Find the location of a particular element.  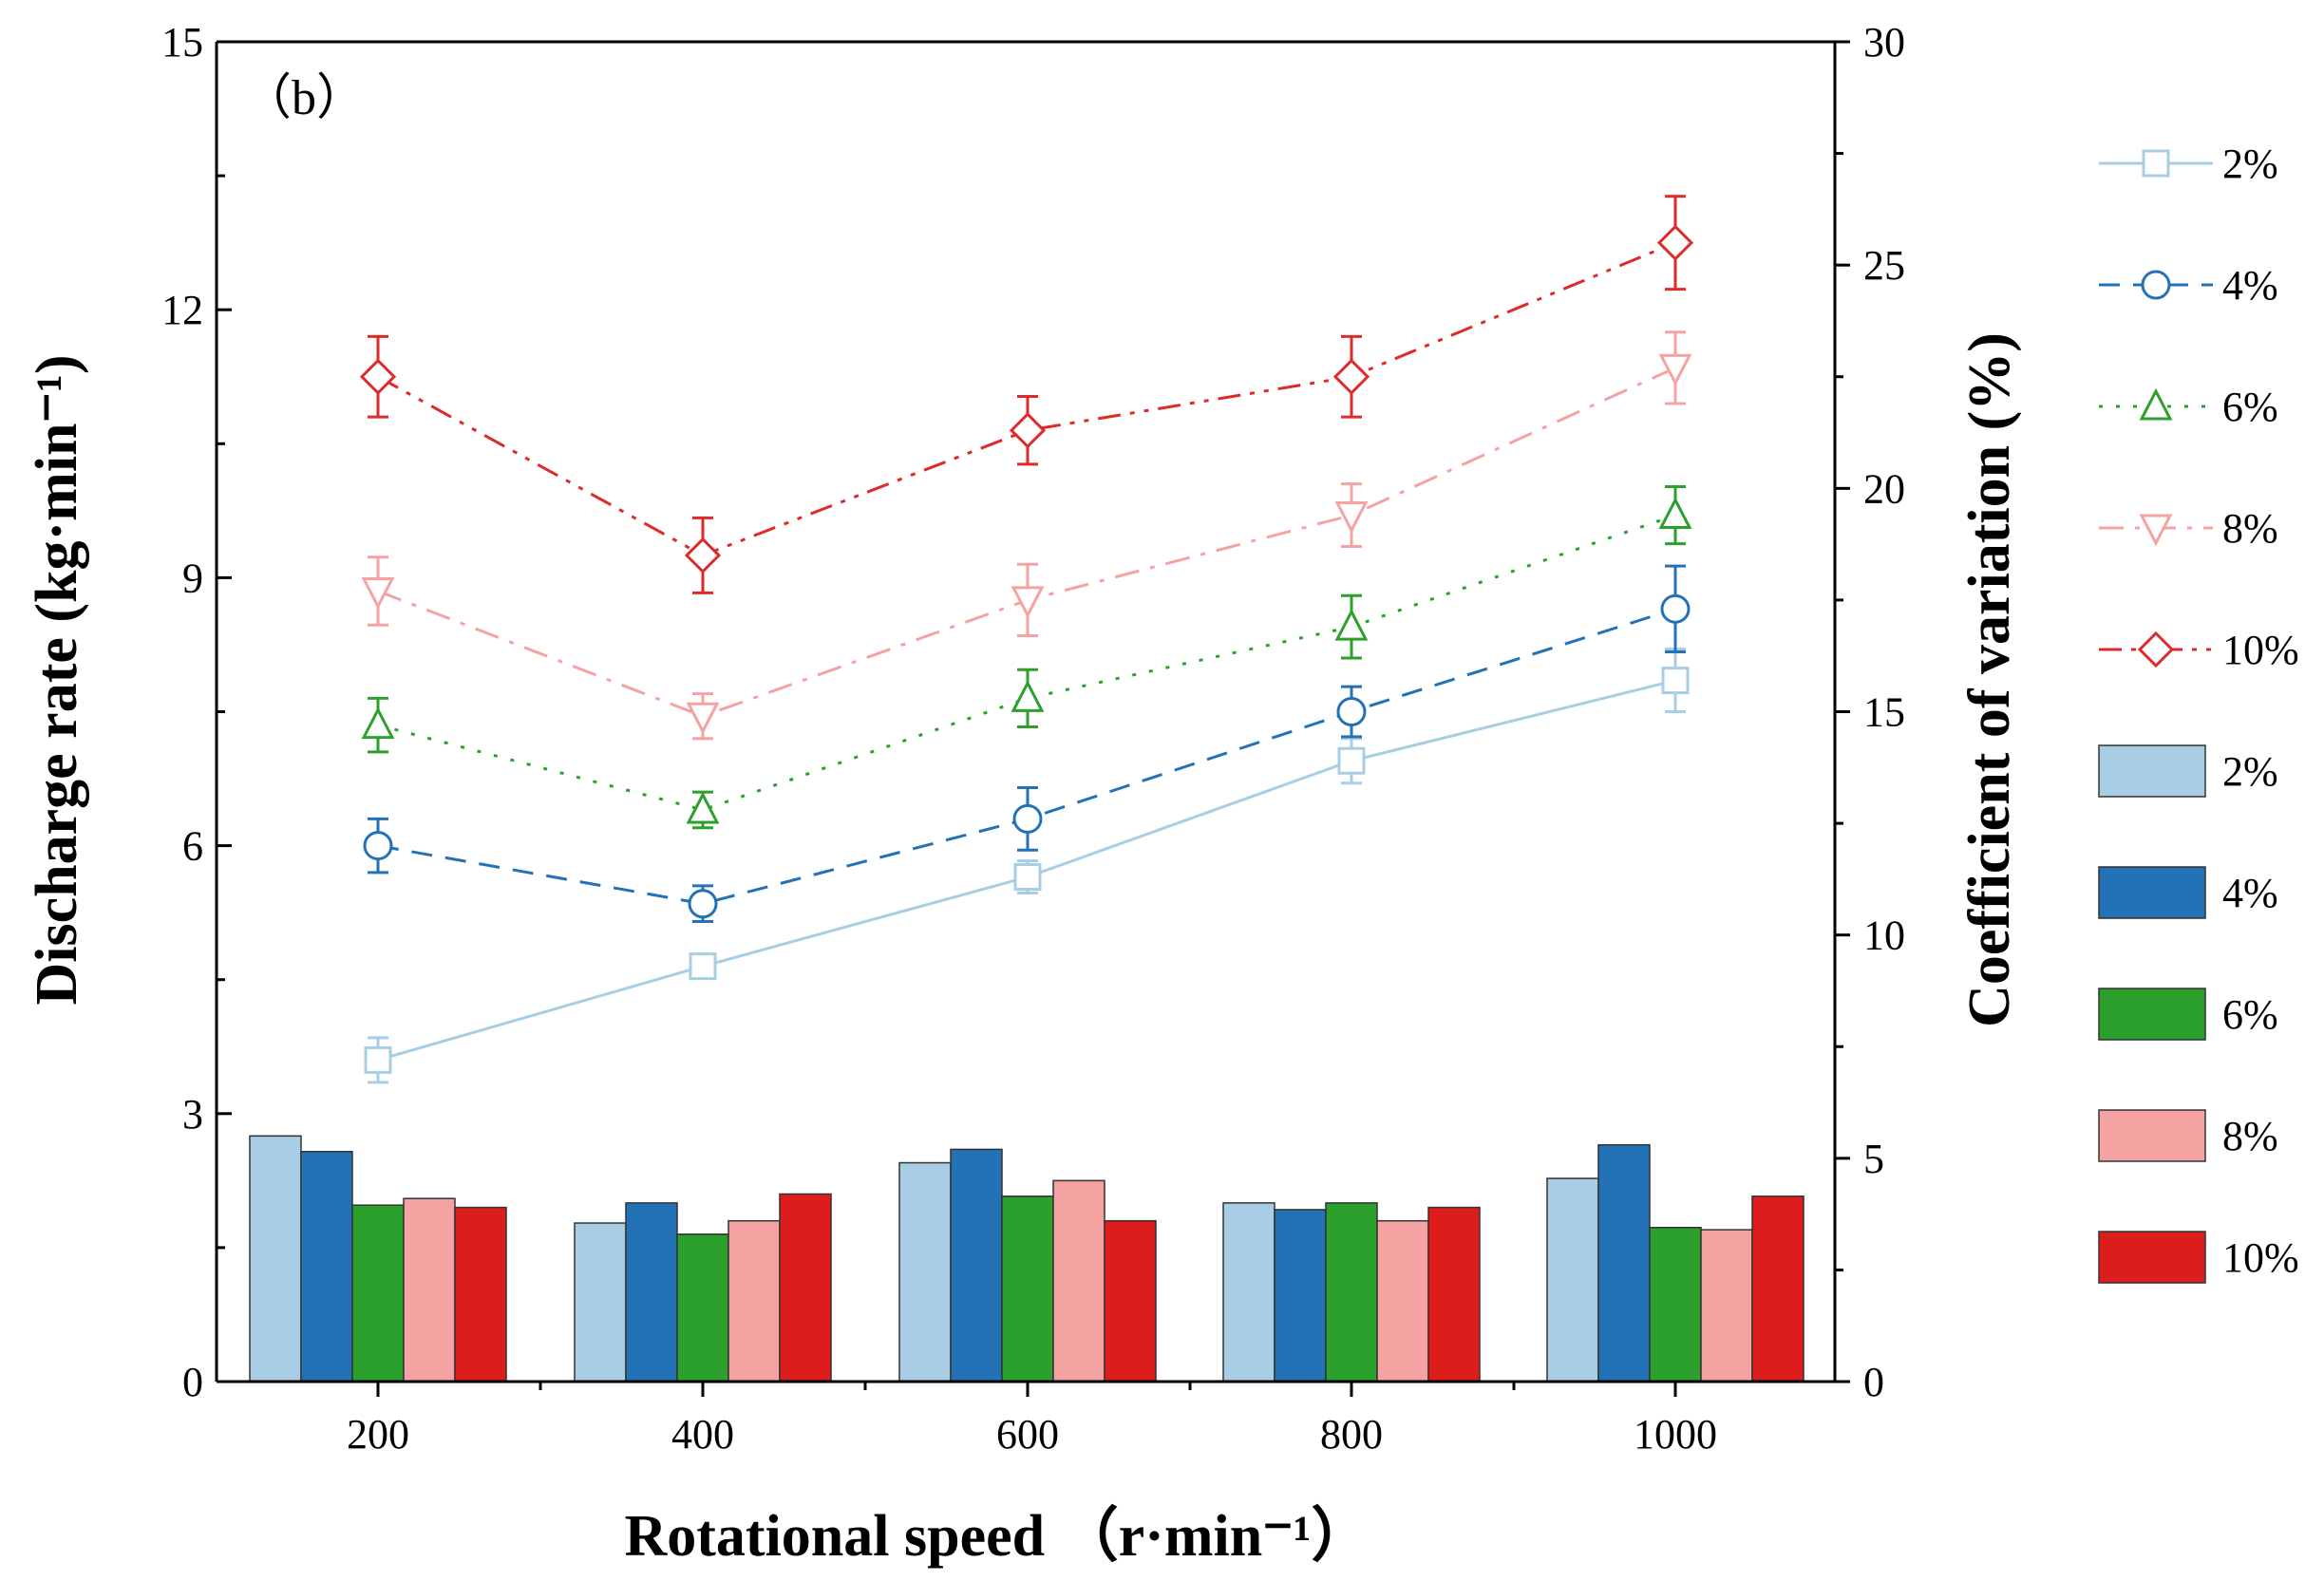

y-right-tick-label: 0 is located at coordinates (1873, 1382).